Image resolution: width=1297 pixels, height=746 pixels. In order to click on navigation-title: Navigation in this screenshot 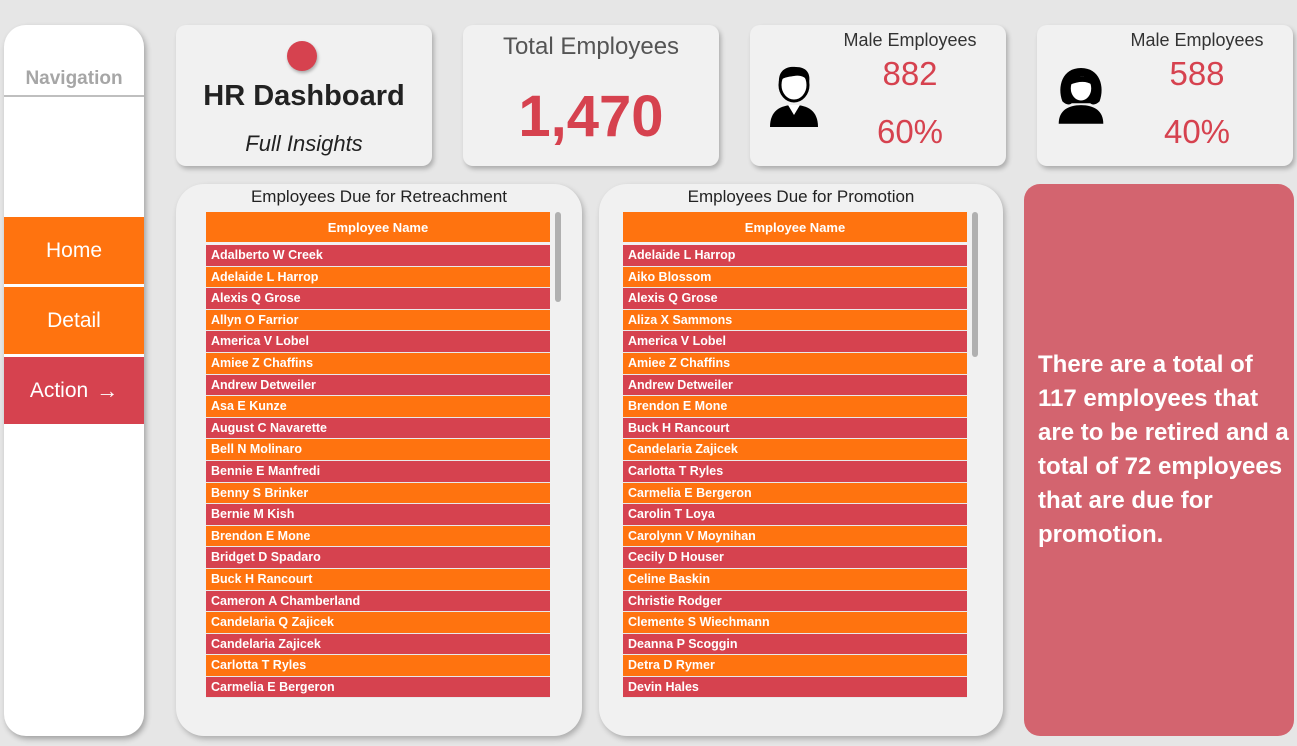, I will do `click(74, 78)`.